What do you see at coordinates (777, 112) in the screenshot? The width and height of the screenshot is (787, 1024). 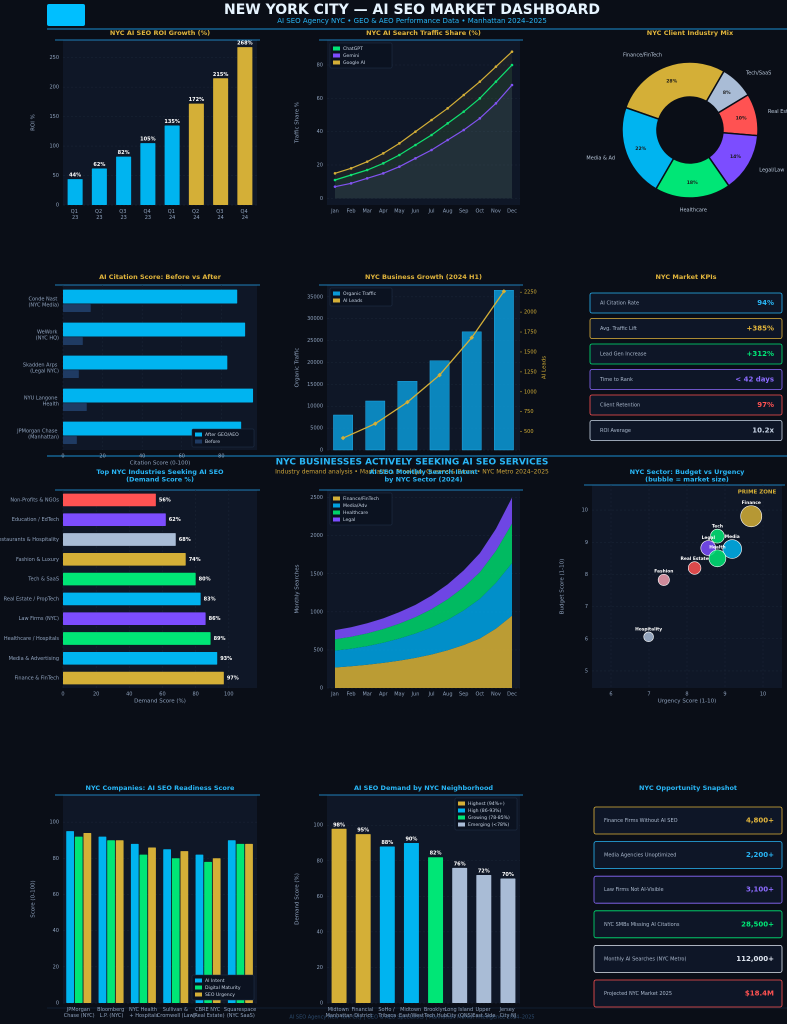 I see `slice-category-label: Real Estate` at bounding box center [777, 112].